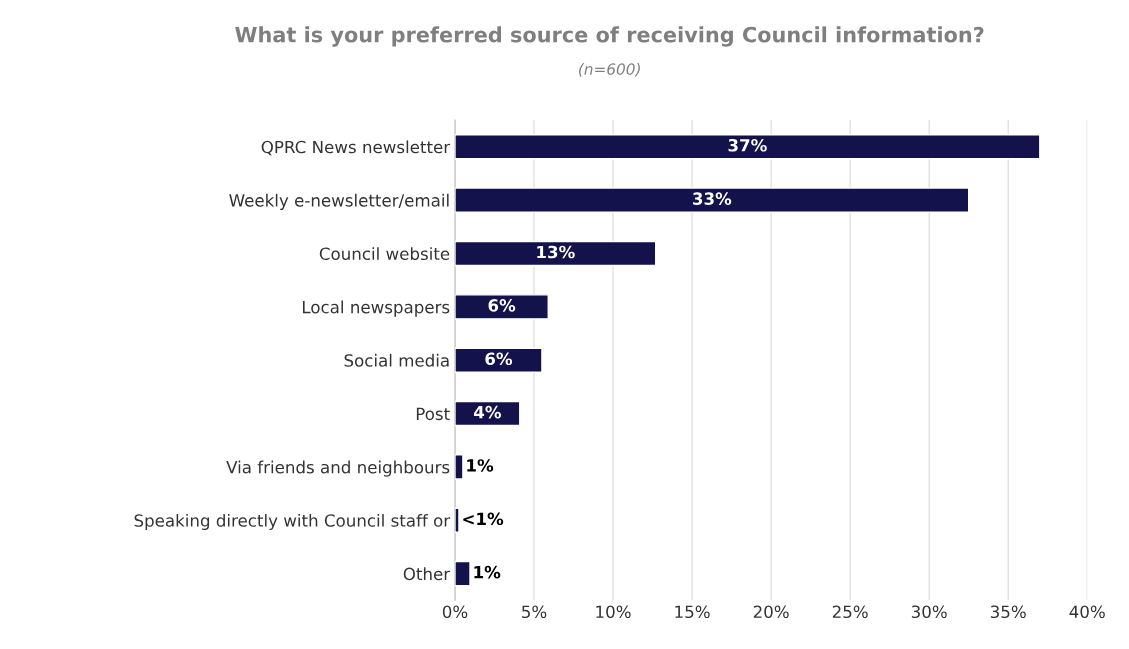  Describe the element at coordinates (929, 612) in the screenshot. I see `x-tick-label: 30%` at that location.